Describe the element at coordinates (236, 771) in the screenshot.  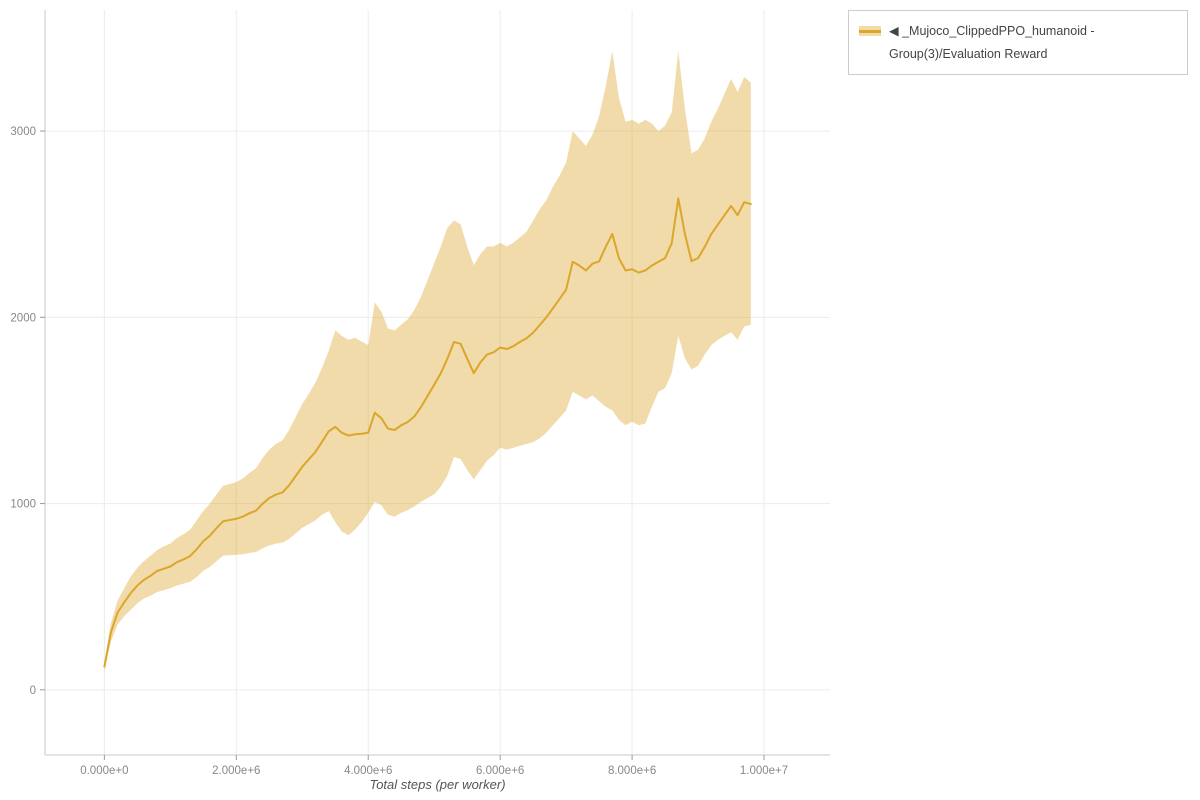
I see `x-tick-label: 2.000e+6` at that location.